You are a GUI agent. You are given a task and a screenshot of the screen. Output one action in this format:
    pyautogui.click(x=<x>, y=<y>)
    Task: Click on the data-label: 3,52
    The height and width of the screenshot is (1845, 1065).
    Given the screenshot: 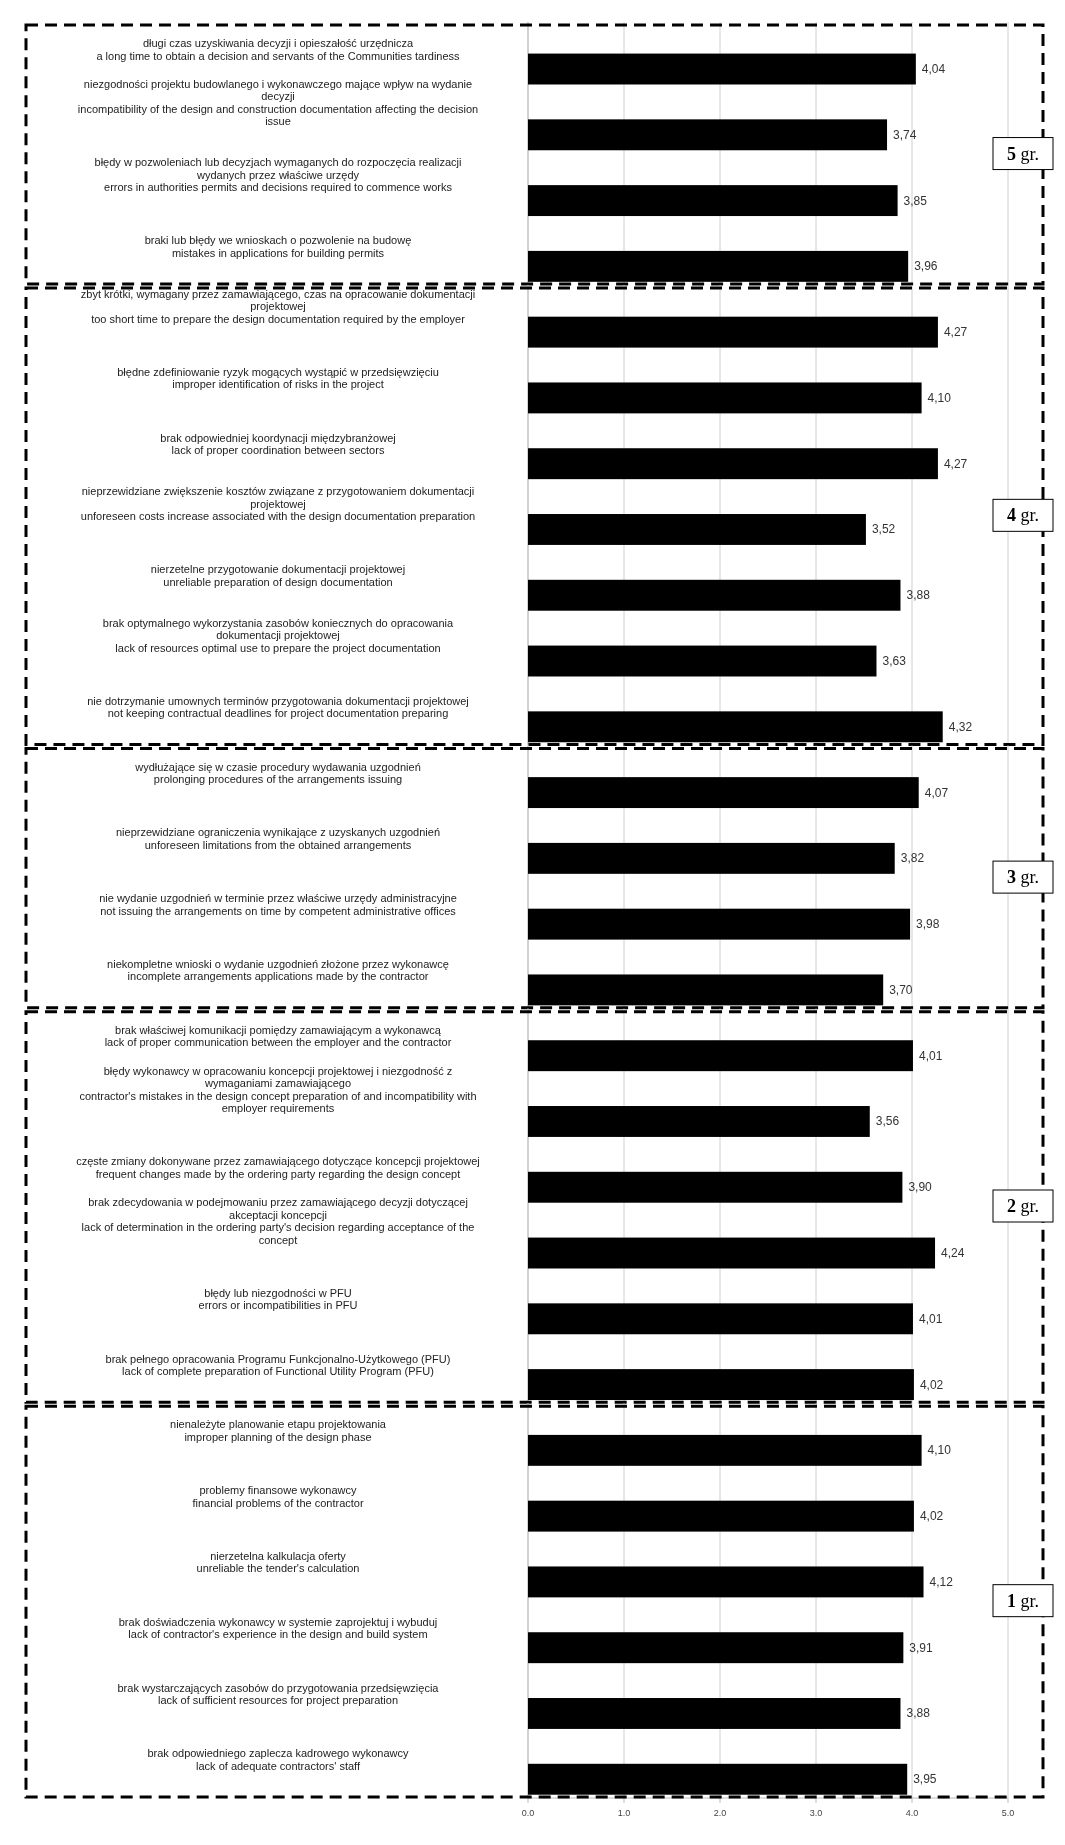 What is the action you would take?
    pyautogui.click(x=883, y=529)
    